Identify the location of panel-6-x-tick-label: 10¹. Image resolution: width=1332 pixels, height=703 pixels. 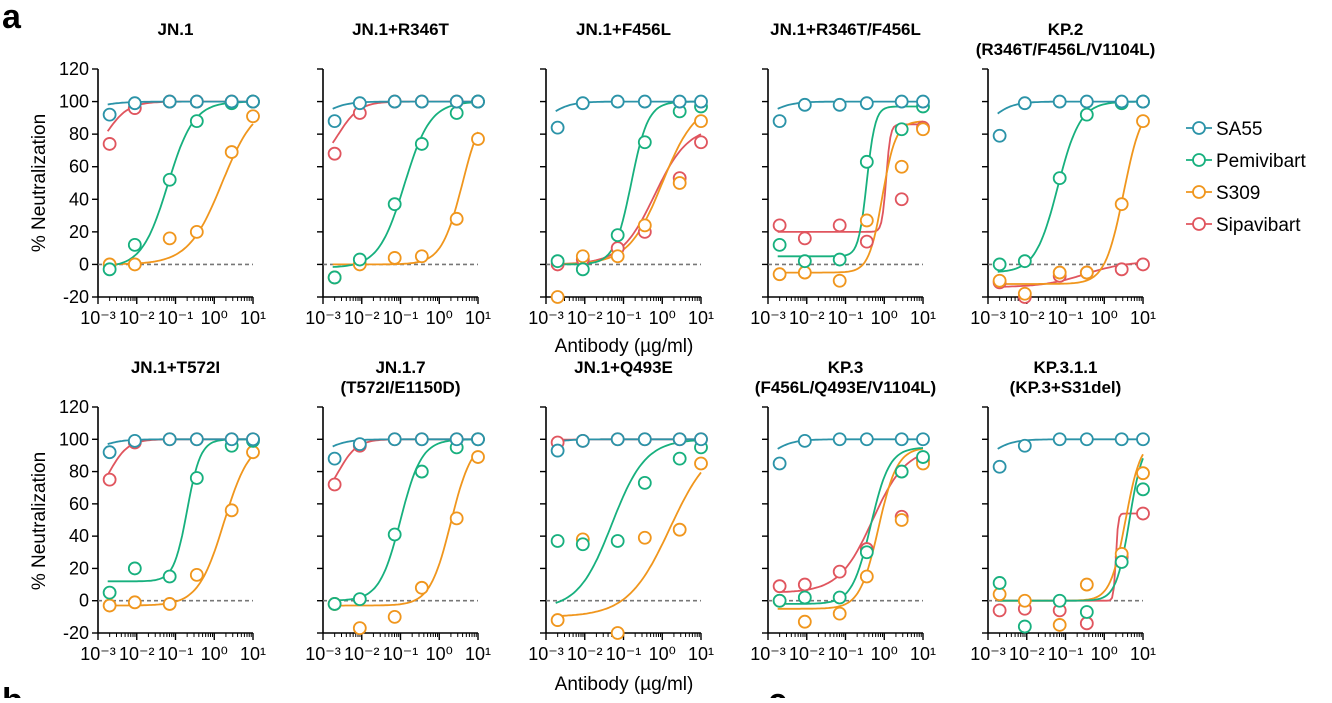
(253, 654).